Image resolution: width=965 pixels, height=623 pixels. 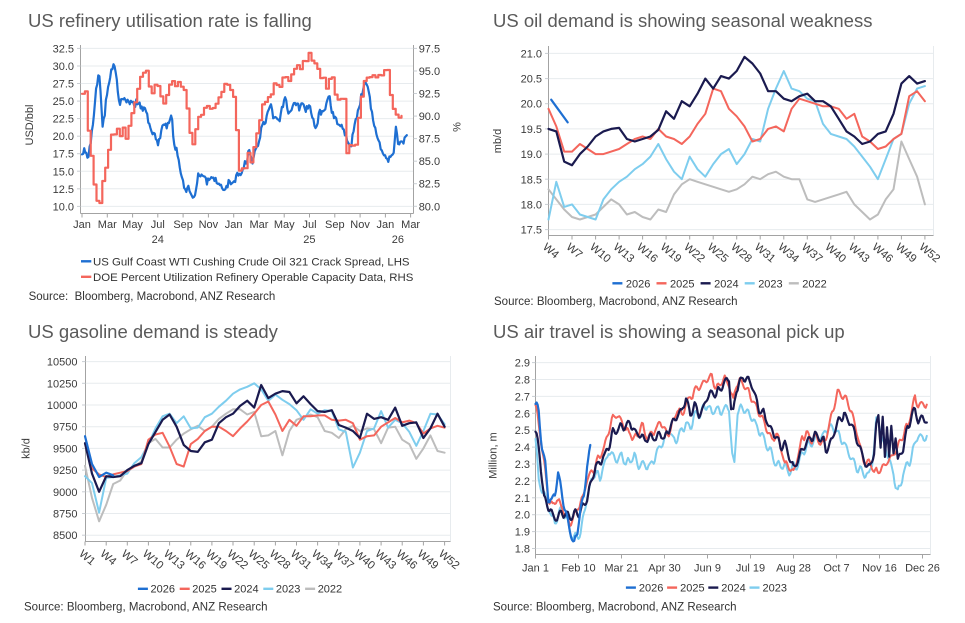 What do you see at coordinates (836, 569) in the screenshot?
I see `svg-text: Oct 7` at bounding box center [836, 569].